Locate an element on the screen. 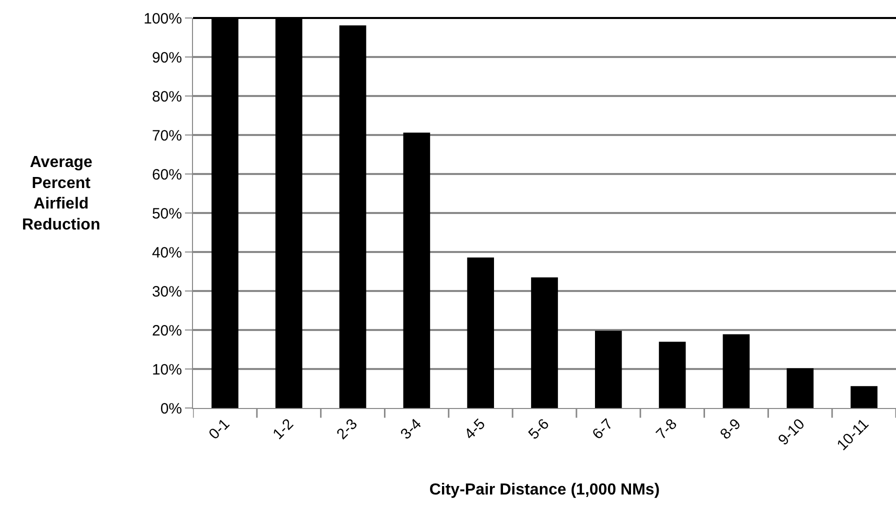 This screenshot has width=896, height=531. y-tick-label: 0% is located at coordinates (171, 409).